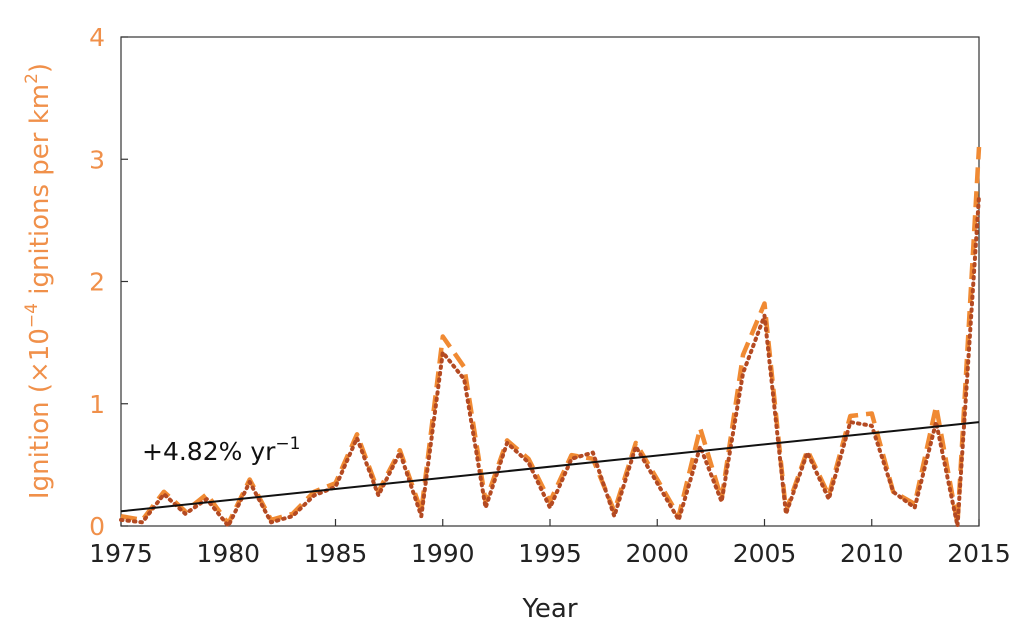  Describe the element at coordinates (979, 553) in the screenshot. I see `x-tick-label: 2015` at that location.